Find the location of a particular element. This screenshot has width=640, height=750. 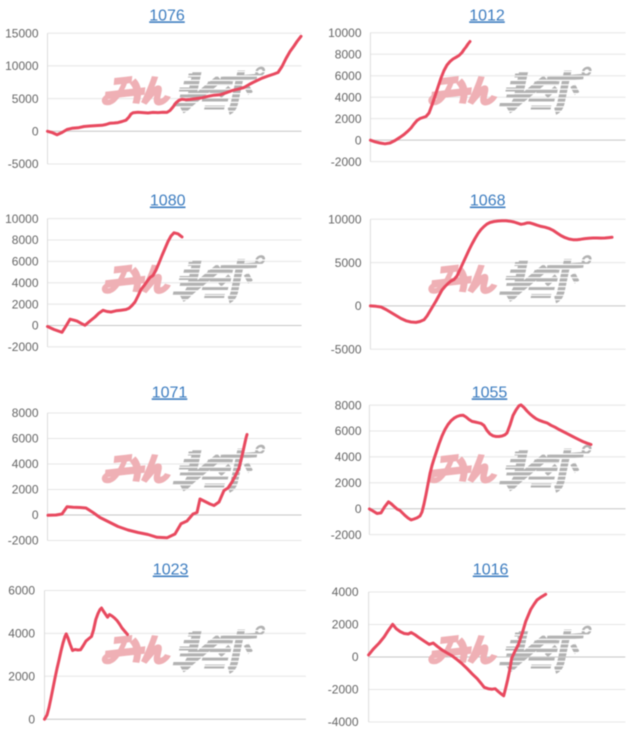

svg-text: 1080 is located at coordinates (168, 201).